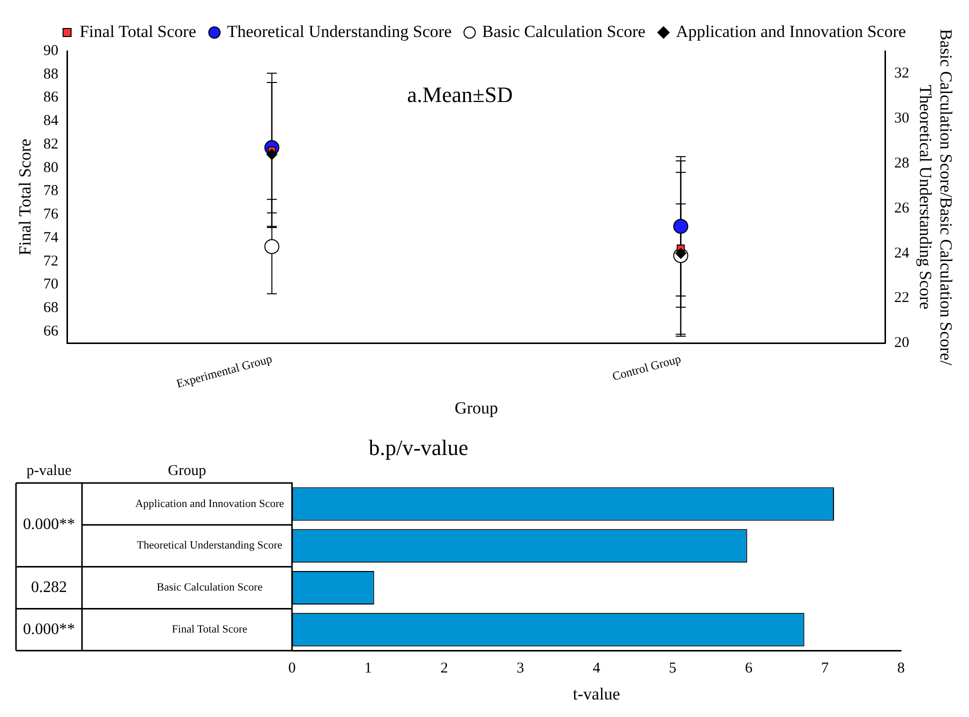  I want to click on y-tick-label: 88, so click(50, 74).